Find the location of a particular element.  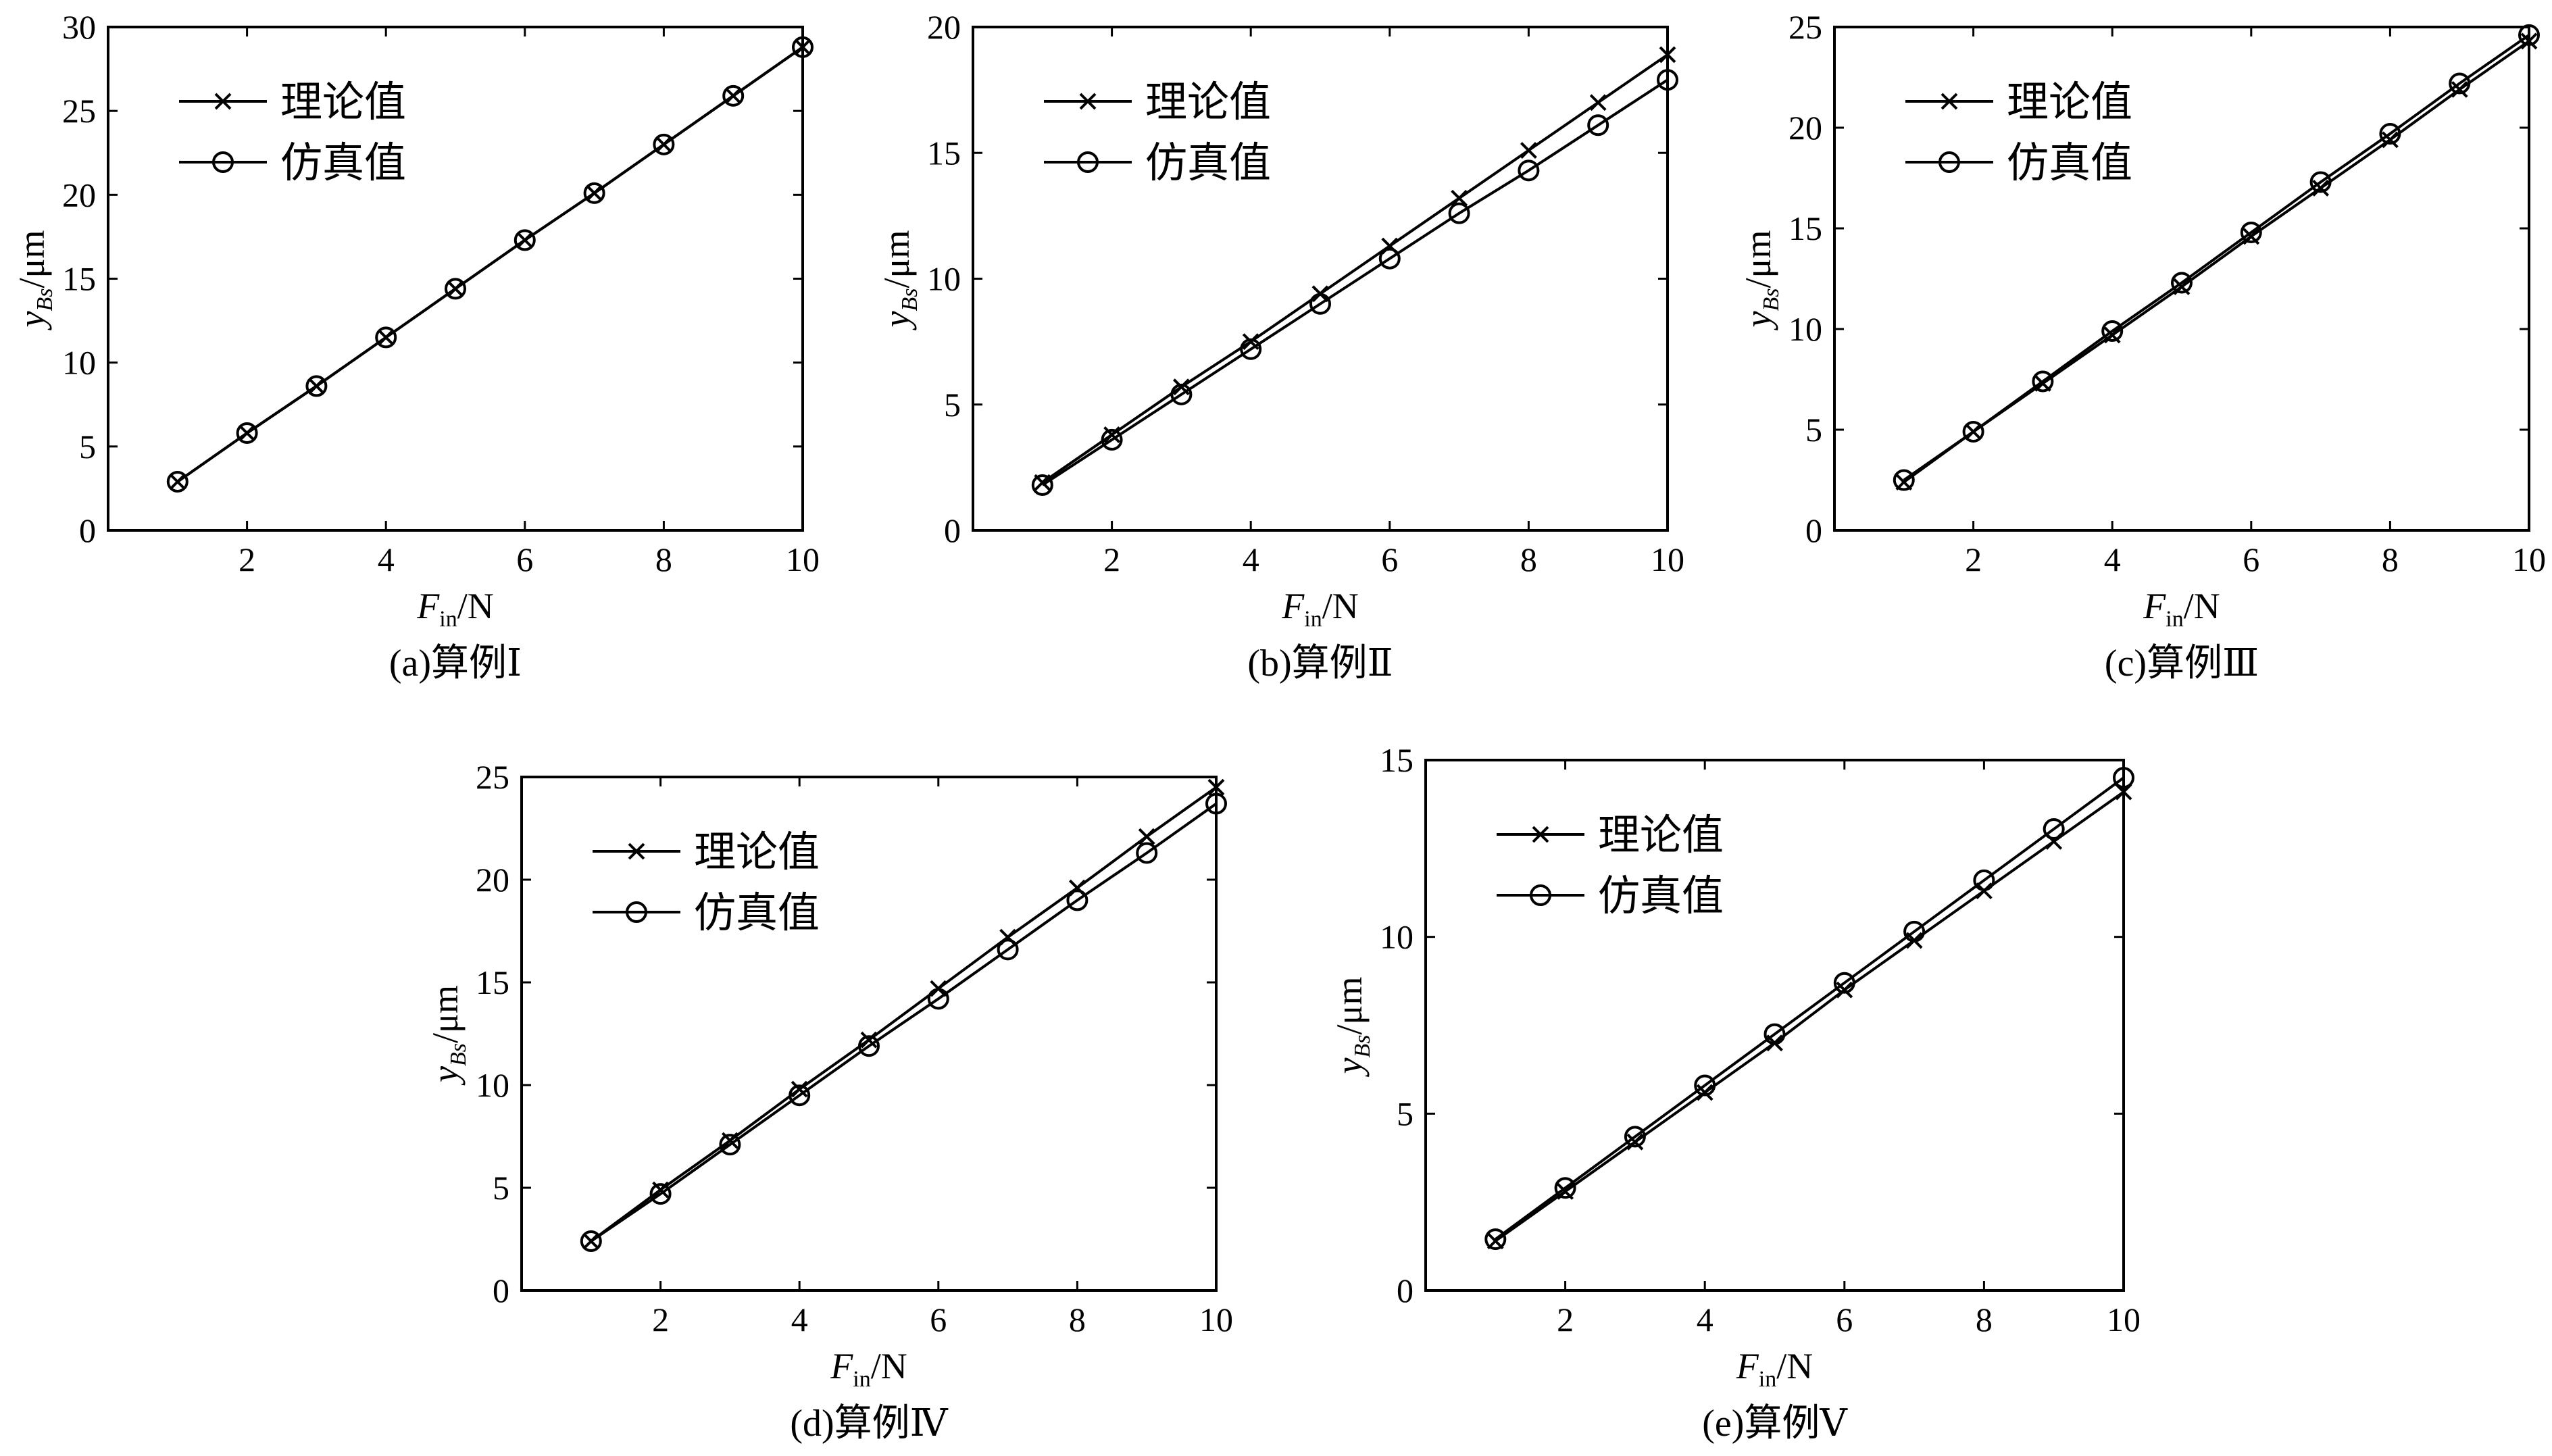

x-tick-label: 4 is located at coordinates (2112, 559).